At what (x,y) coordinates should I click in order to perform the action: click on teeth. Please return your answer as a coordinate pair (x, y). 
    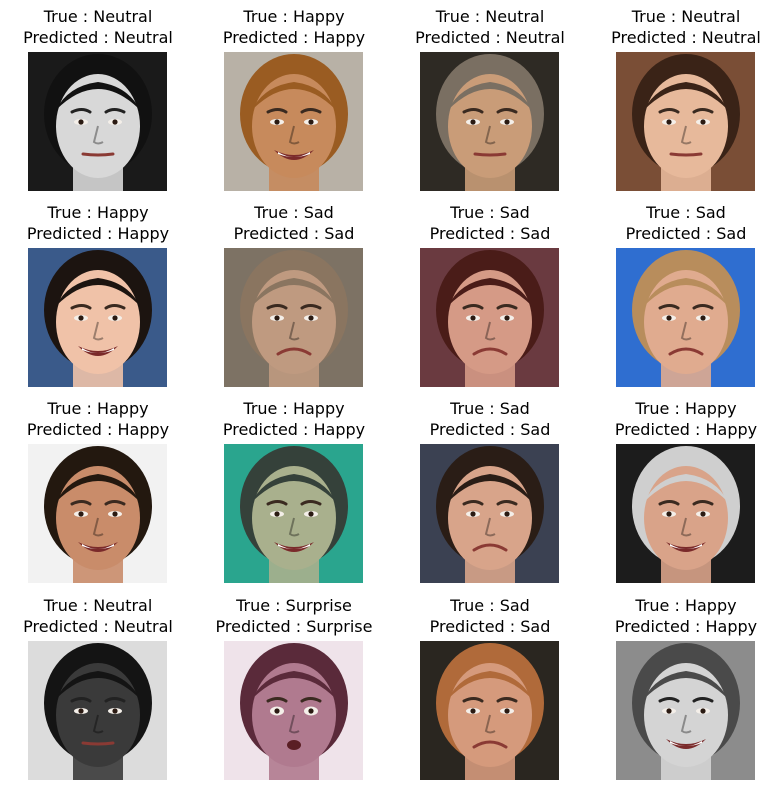
    Looking at the image, I should click on (98, 350).